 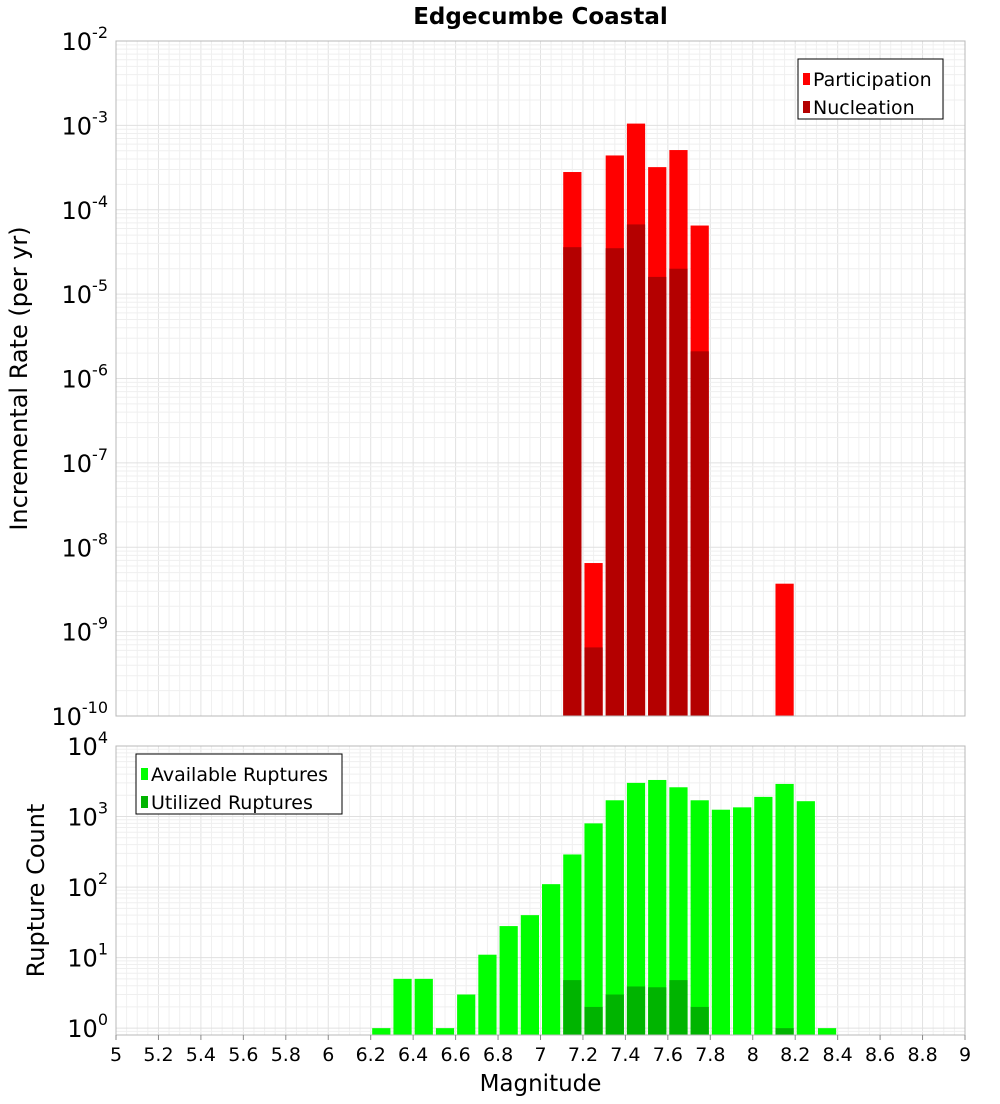 What do you see at coordinates (85, 461) in the screenshot?
I see `y-tick-label: 10⁻⁷` at bounding box center [85, 461].